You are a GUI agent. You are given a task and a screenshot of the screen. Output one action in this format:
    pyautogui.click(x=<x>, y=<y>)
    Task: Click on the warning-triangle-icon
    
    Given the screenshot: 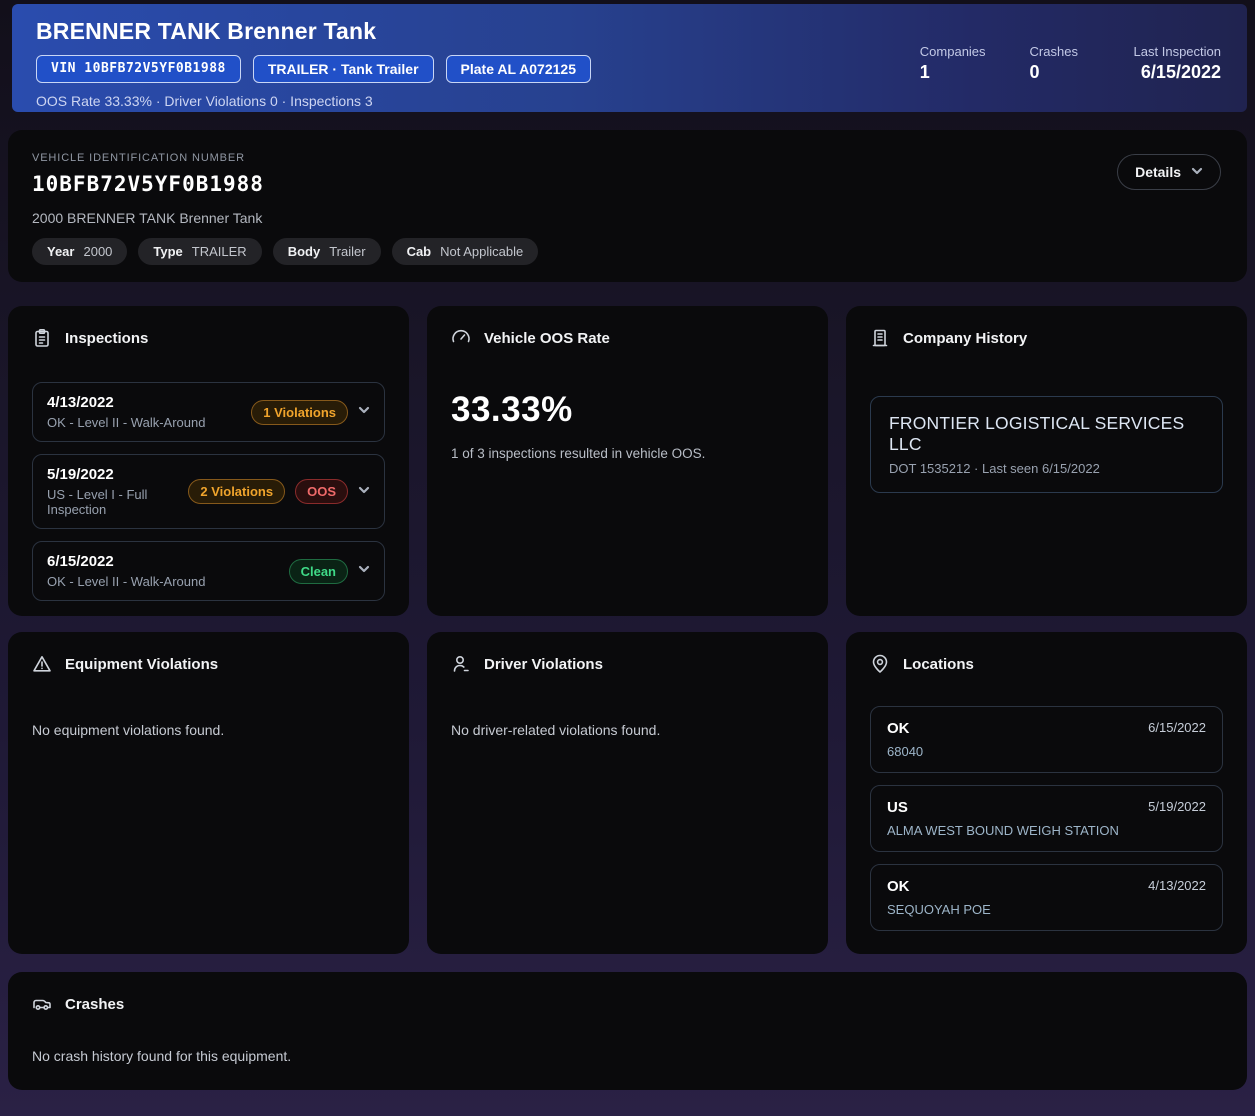 What is the action you would take?
    pyautogui.click(x=42, y=664)
    